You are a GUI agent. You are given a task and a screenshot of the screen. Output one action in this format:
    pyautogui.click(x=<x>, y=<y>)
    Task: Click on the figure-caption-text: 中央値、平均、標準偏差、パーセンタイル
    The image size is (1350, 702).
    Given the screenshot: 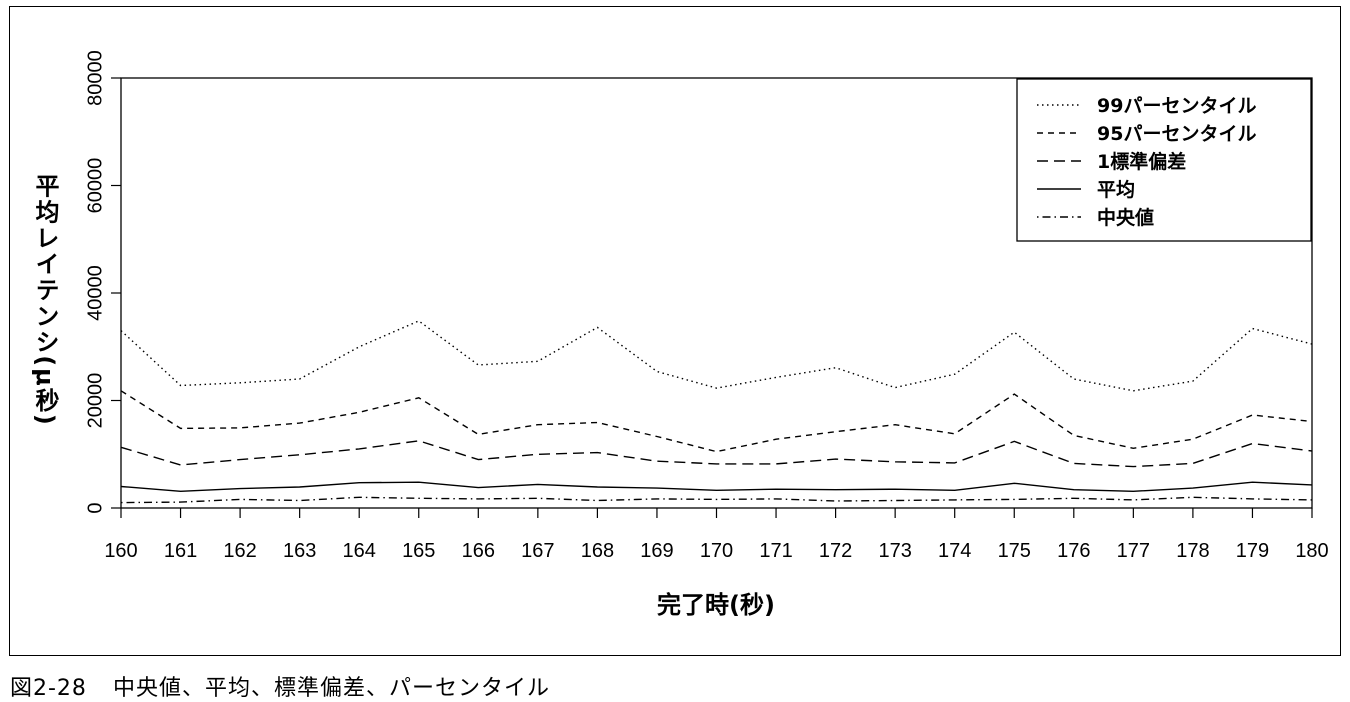 What is the action you would take?
    pyautogui.click(x=331, y=688)
    